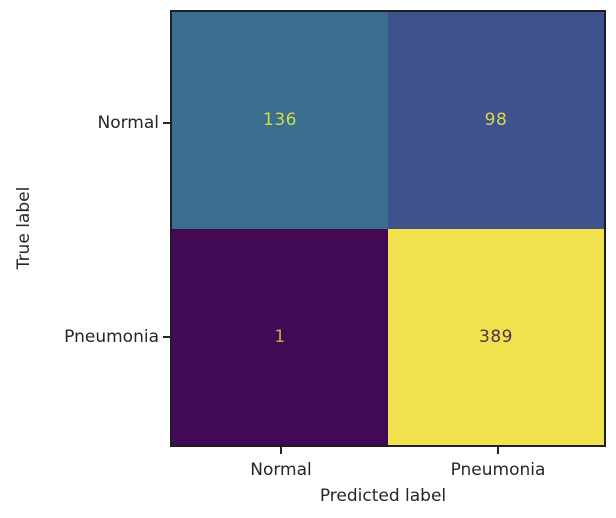  I want to click on y-tick-label-normal: Normal, so click(128, 123).